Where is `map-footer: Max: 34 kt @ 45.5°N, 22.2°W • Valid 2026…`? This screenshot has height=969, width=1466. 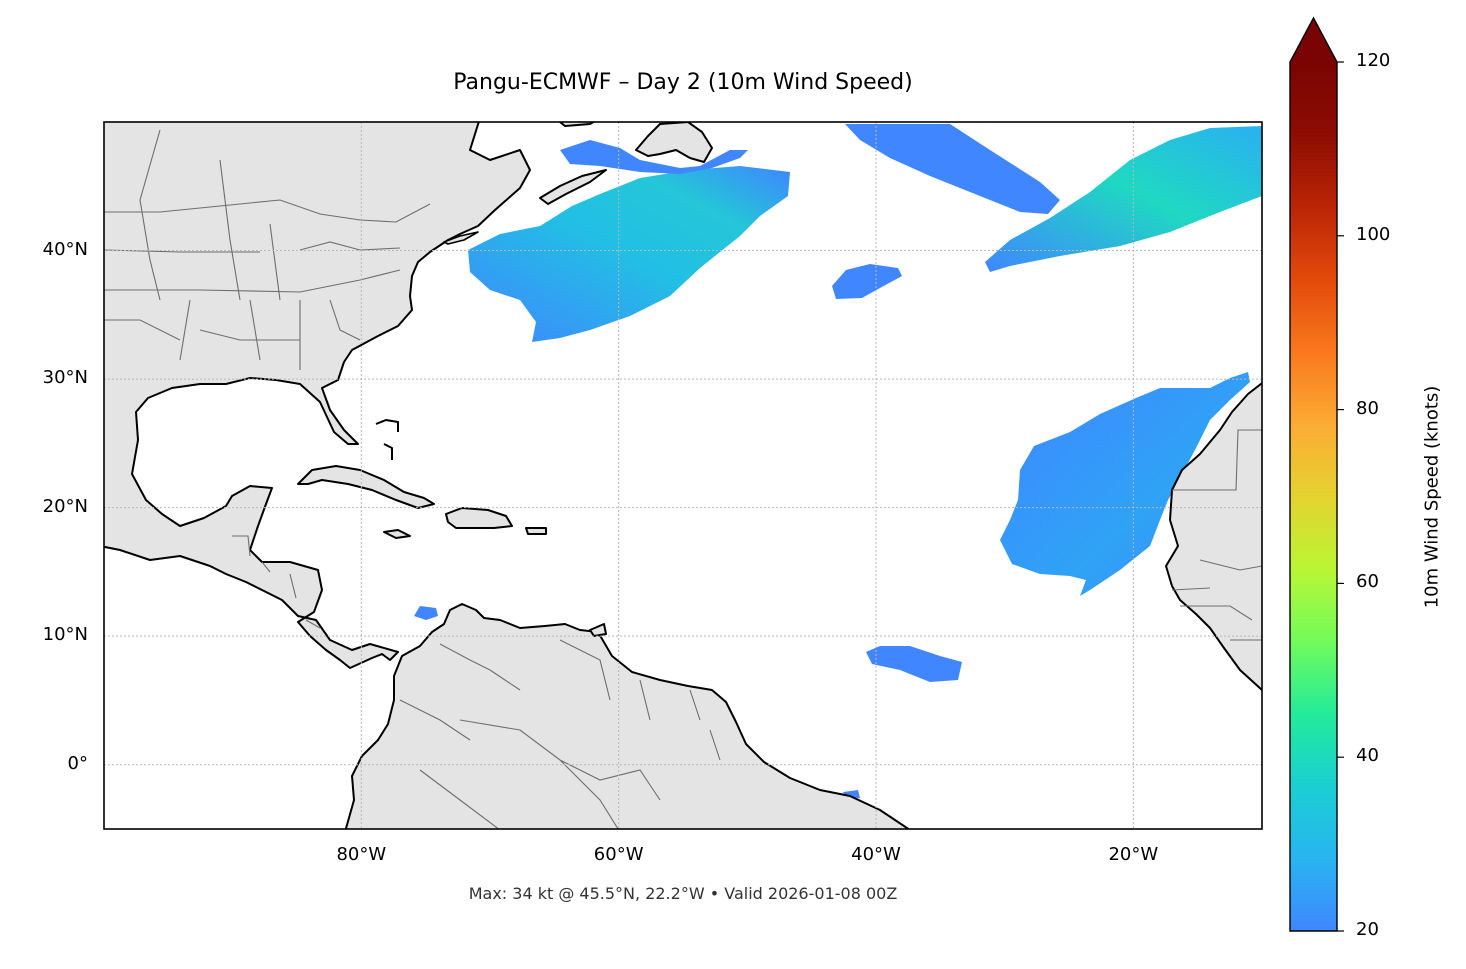 map-footer: Max: 34 kt @ 45.5°N, 22.2°W • Valid 2026… is located at coordinates (683, 893).